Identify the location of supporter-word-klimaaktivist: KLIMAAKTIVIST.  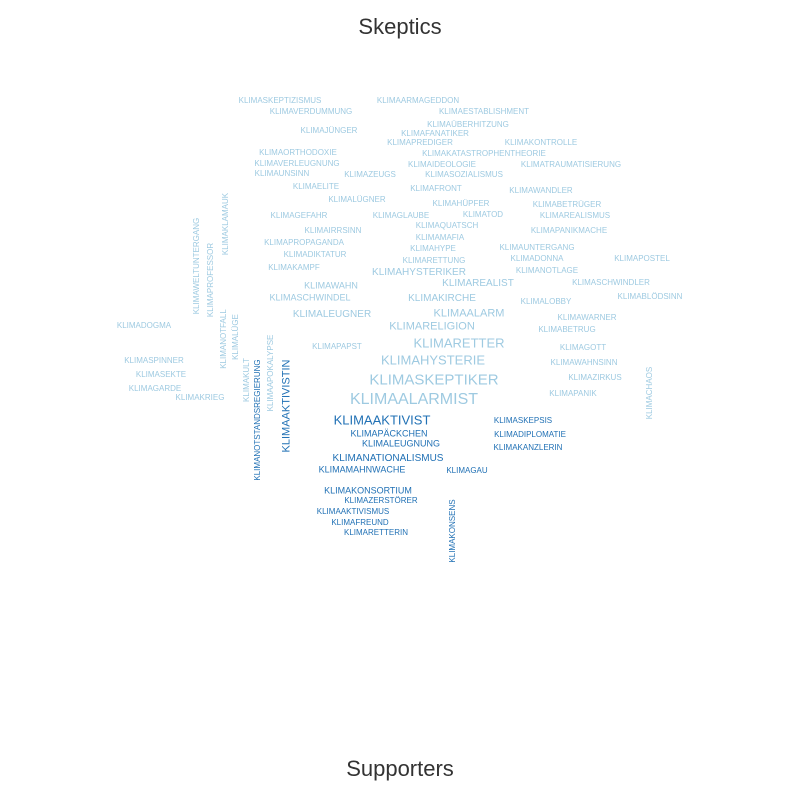
(382, 420).